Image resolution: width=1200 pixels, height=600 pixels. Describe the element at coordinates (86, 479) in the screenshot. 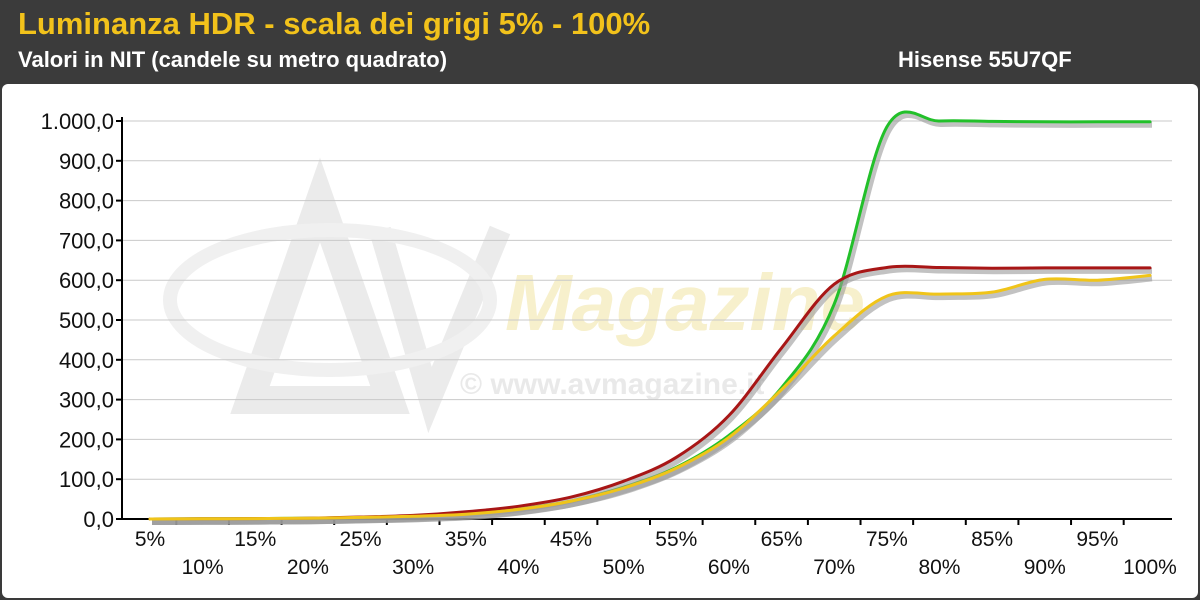

I see `y-tick-label: 100,0` at that location.